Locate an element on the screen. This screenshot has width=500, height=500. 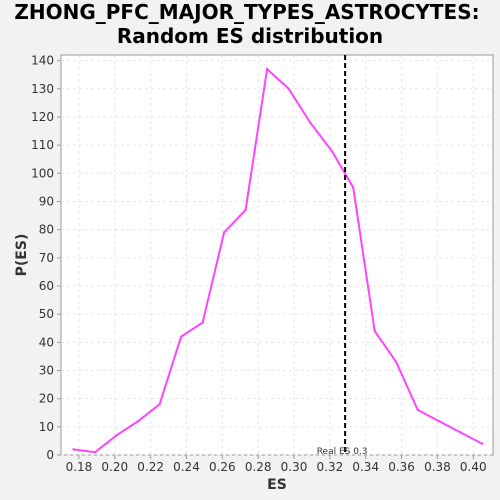
x-tick-label: 0.24 is located at coordinates (186, 467).